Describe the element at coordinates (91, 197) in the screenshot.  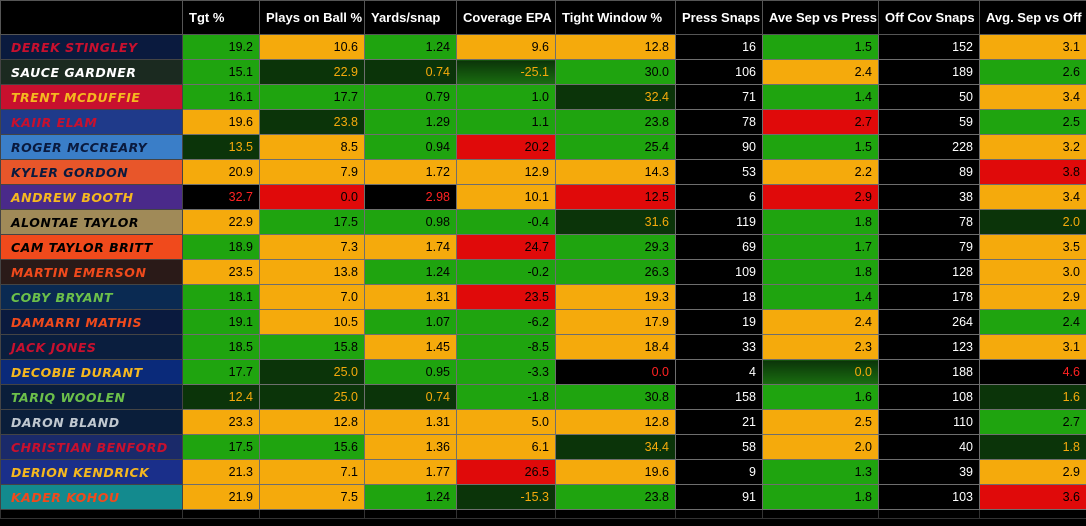
I see `player-name: ANDREW BOOTH` at that location.